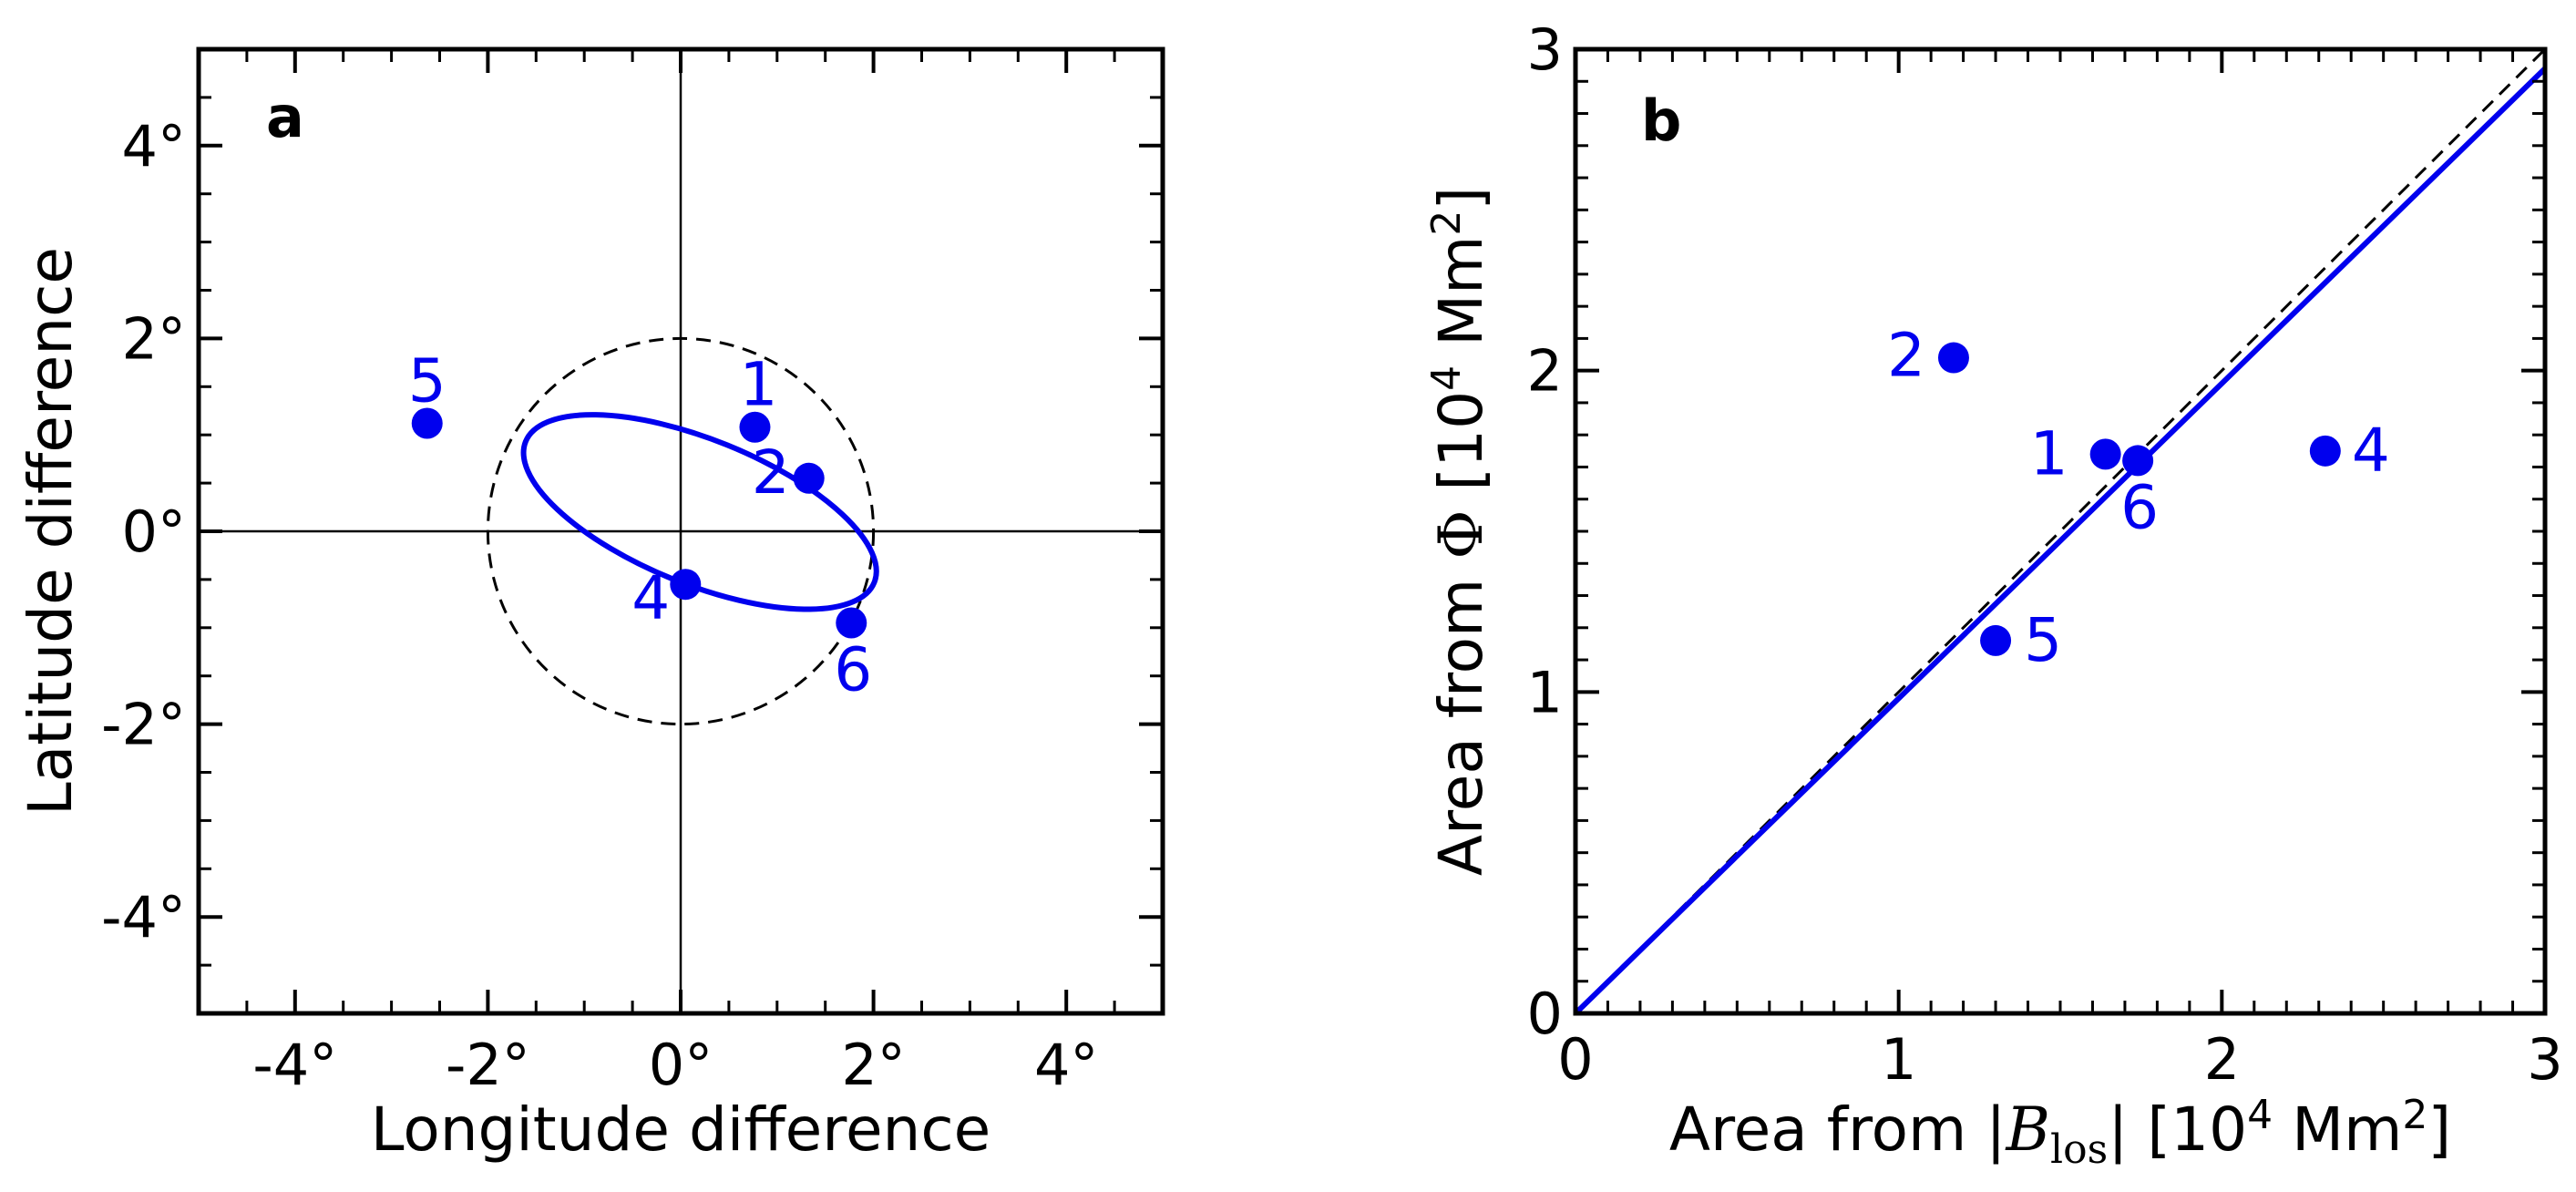 This screenshot has height=1192, width=2576. What do you see at coordinates (699, 512) in the screenshot?
I see `panel-a-fit-ellipse` at bounding box center [699, 512].